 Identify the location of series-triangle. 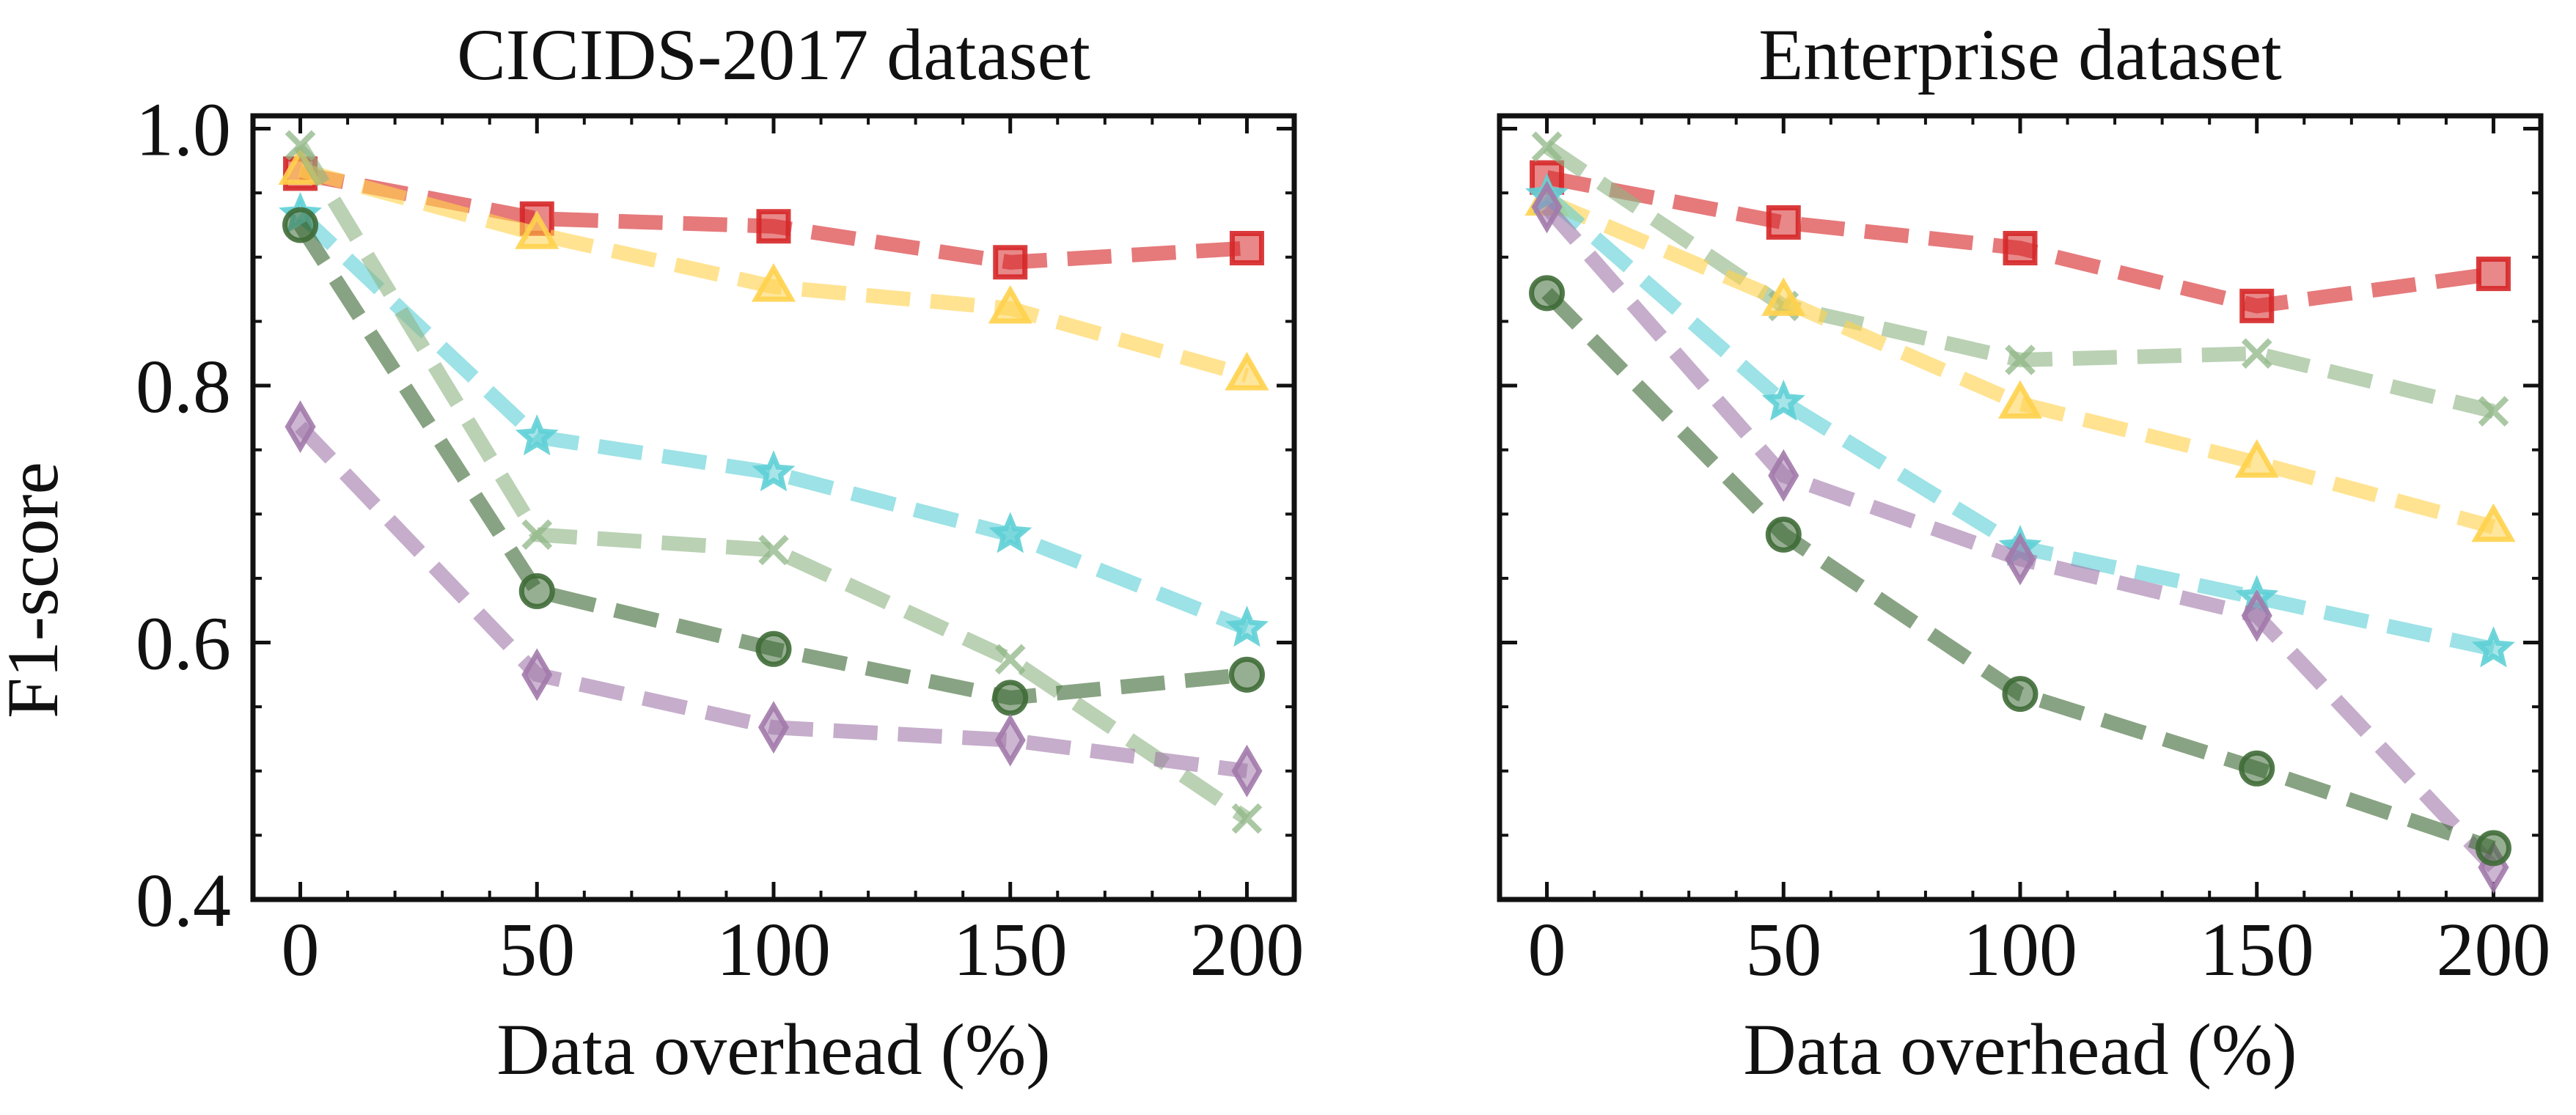
(774, 269).